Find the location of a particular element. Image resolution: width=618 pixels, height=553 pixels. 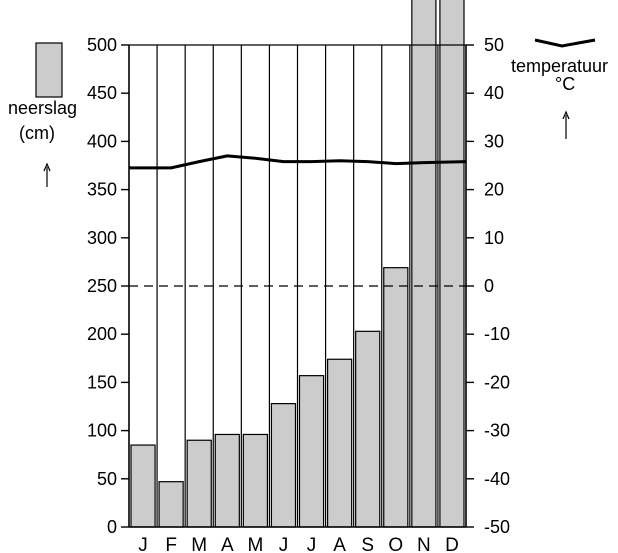

precipitation-legend-swatch is located at coordinates (49, 70).